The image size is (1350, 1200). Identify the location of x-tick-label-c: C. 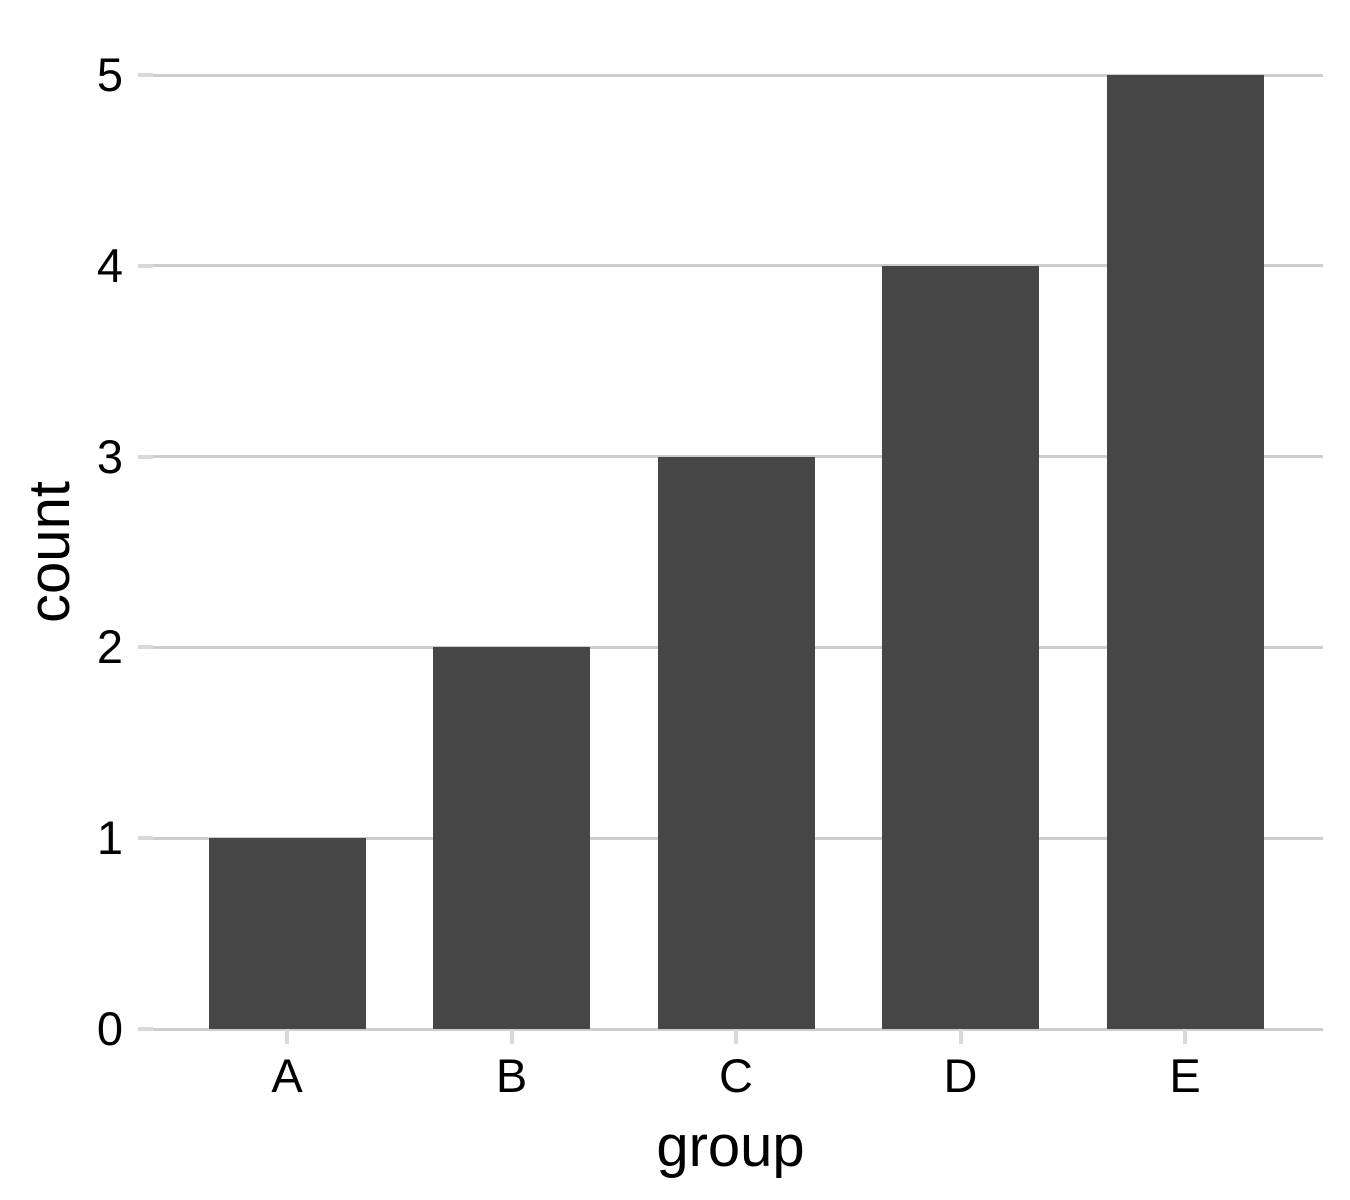
(736, 1075).